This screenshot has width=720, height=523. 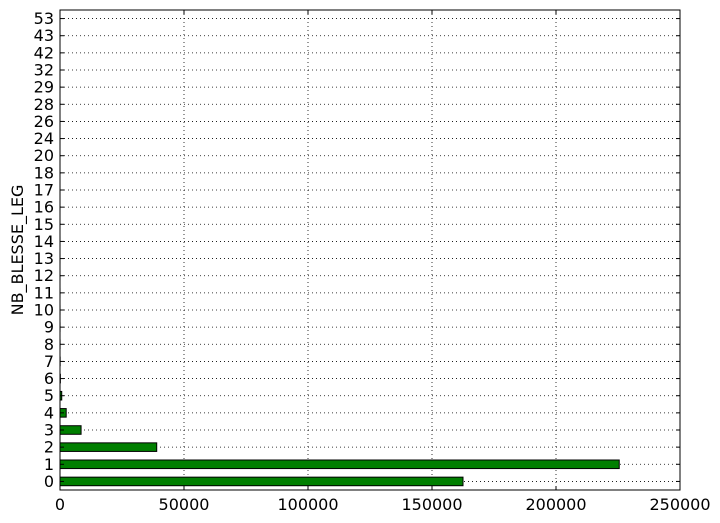 What do you see at coordinates (307, 504) in the screenshot?
I see `x-tick-label: 100000` at bounding box center [307, 504].